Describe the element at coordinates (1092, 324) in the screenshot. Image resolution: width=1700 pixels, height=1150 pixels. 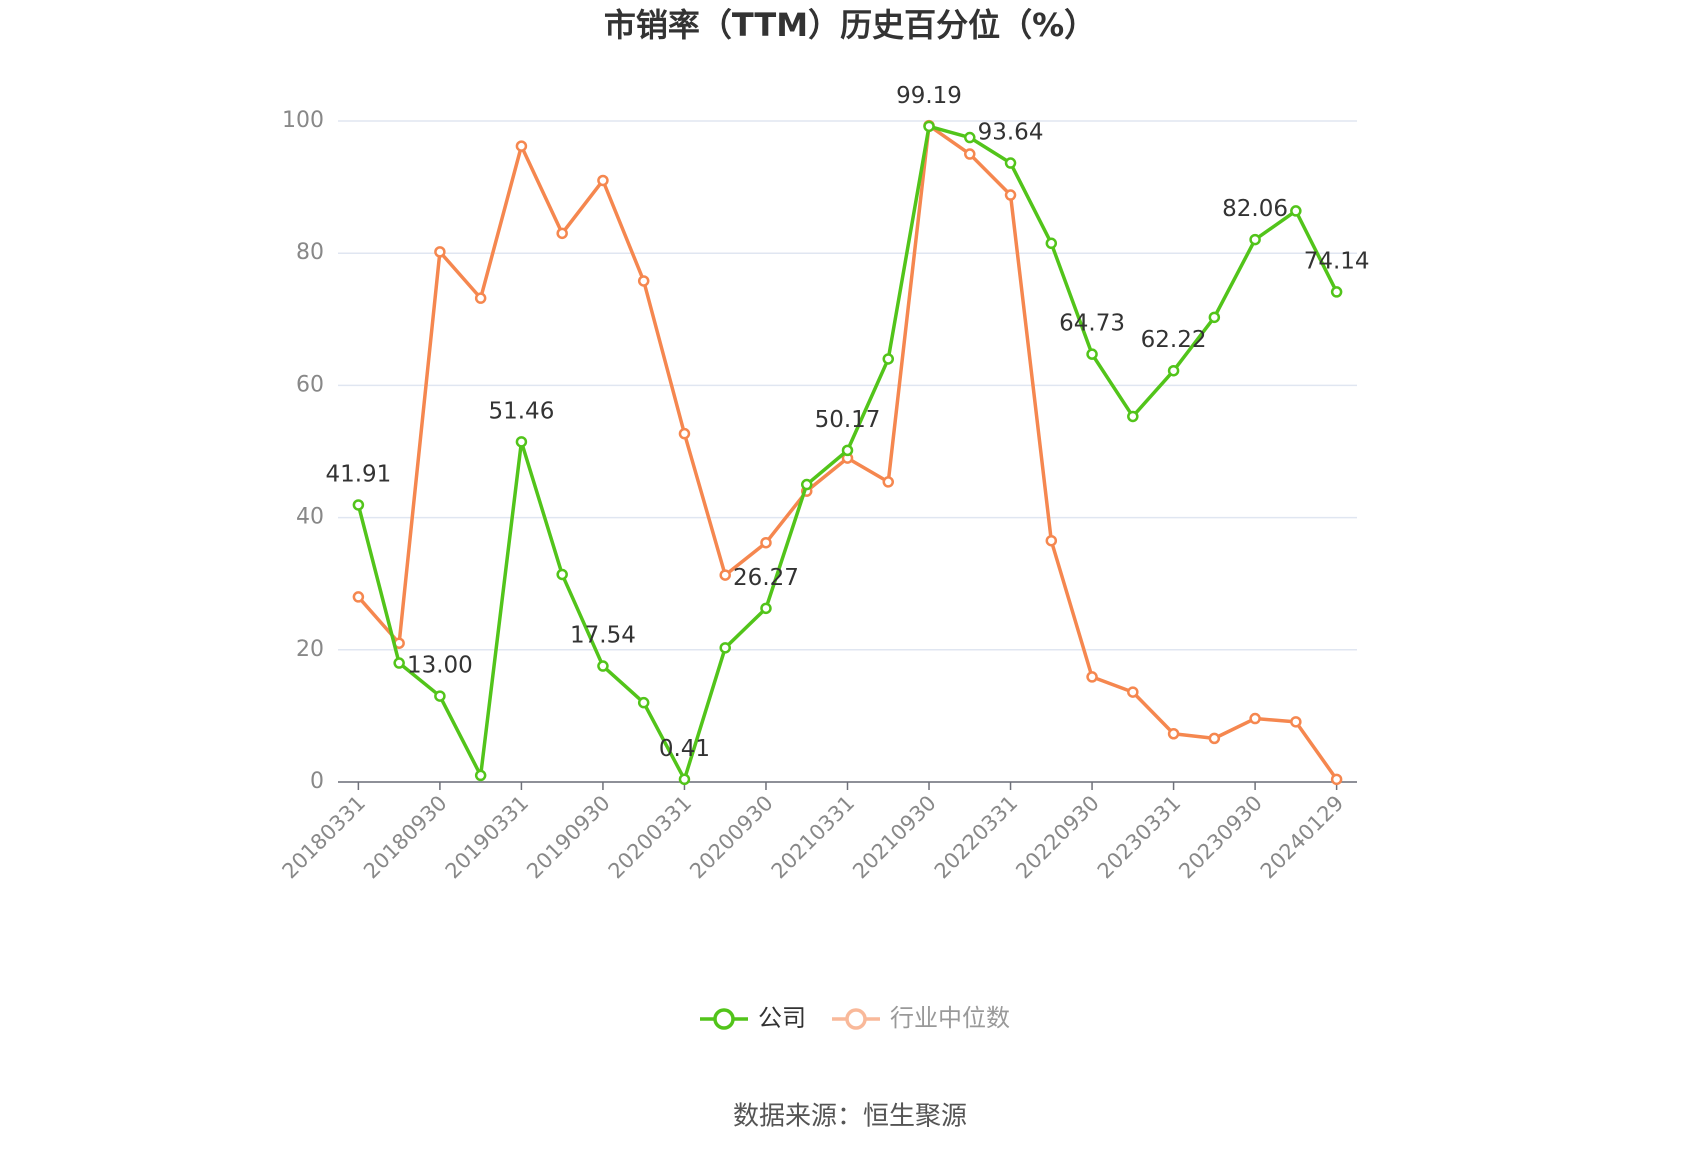
I see `data-label: 64.73` at that location.